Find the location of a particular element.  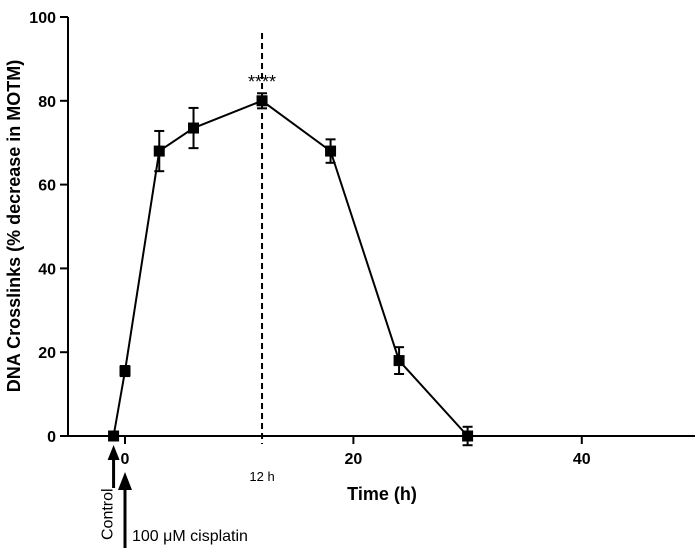

y-tick-label: 100 is located at coordinates (42, 18).